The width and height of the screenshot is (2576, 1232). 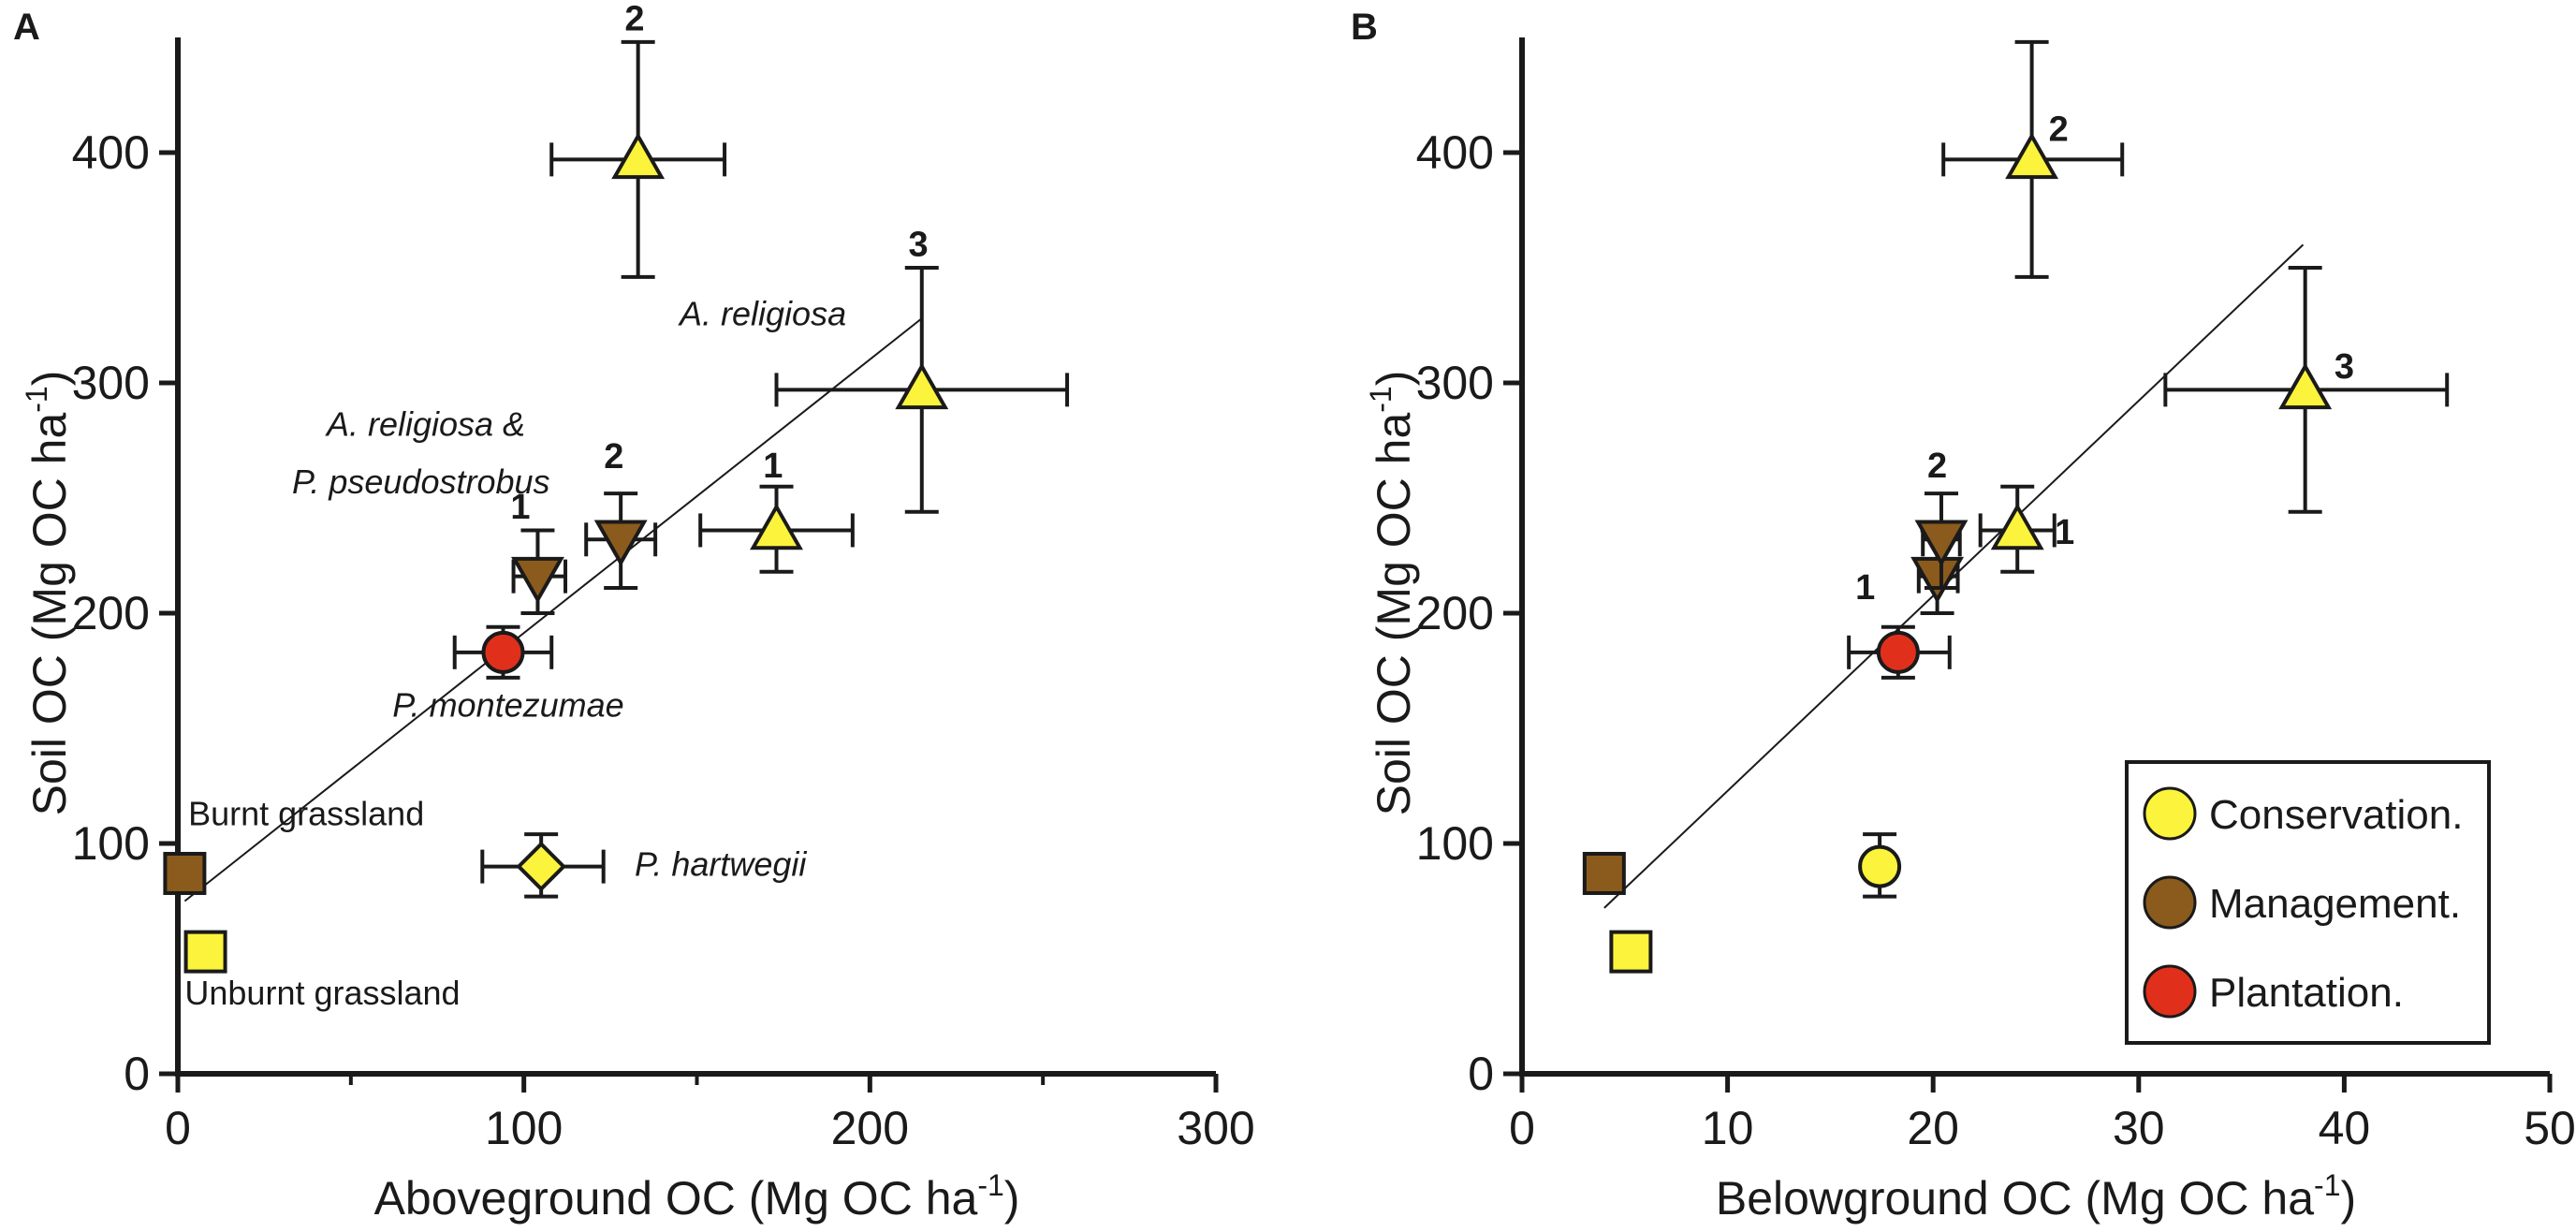 What do you see at coordinates (520, 508) in the screenshot?
I see `panel-a-annotation-num-mixed-1: 1` at bounding box center [520, 508].